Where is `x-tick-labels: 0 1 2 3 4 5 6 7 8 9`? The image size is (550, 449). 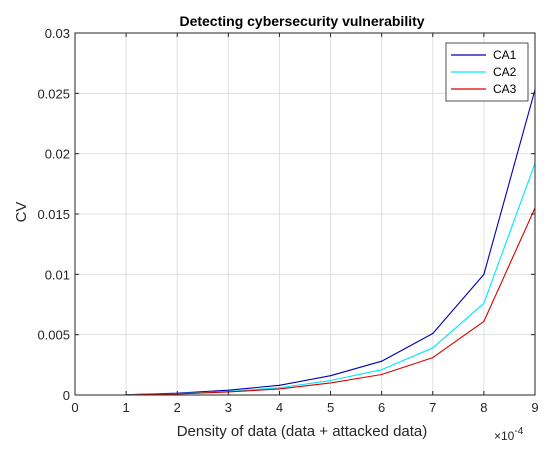 x-tick-labels: 0 1 2 3 4 5 6 7 8 9 is located at coordinates (304, 407).